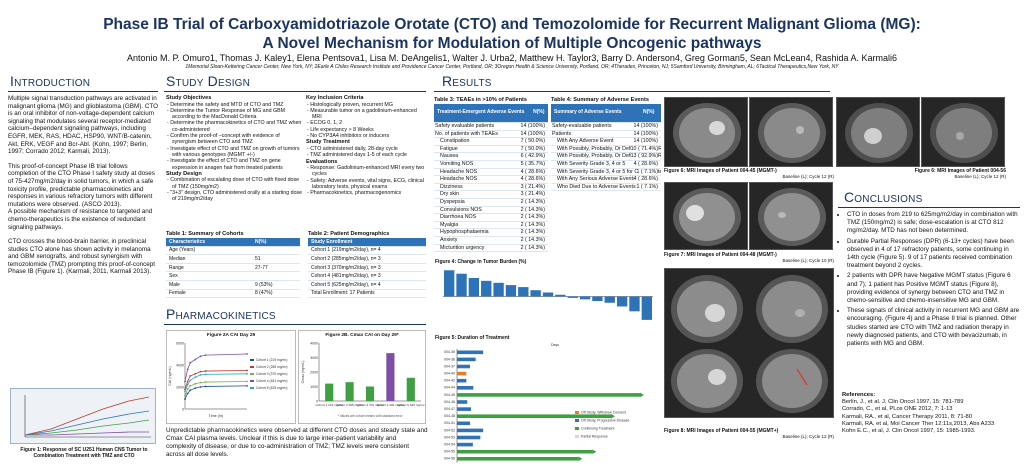 This screenshot has height=469, width=1024. I want to click on conclusions-divider, so click(929, 207).